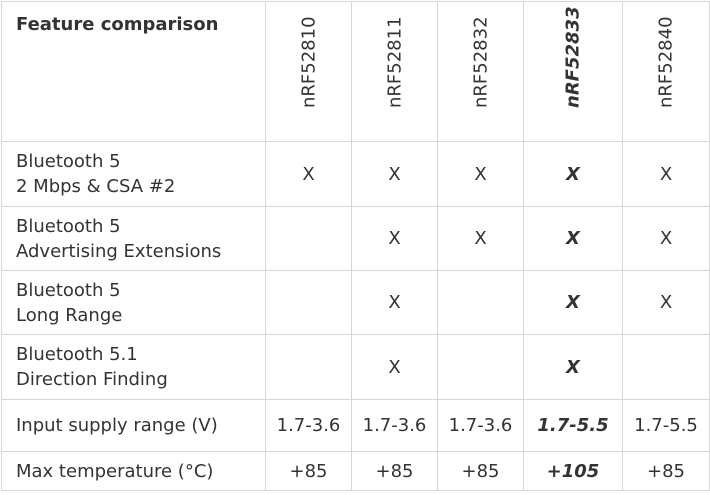 The width and height of the screenshot is (710, 495). I want to click on row-label: Bluetooth 5 Long Range, so click(133, 302).